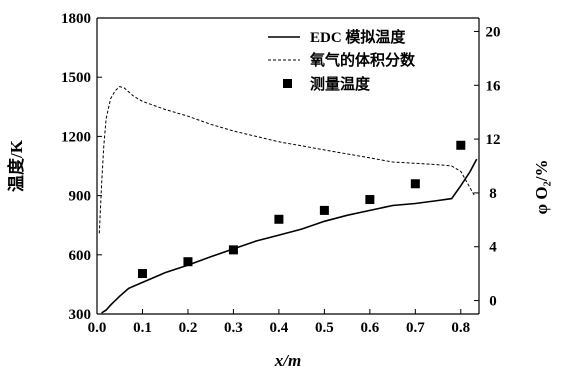 Image resolution: width=567 pixels, height=371 pixels. Describe the element at coordinates (493, 32) in the screenshot. I see `right-y-tick-label: 20` at that location.